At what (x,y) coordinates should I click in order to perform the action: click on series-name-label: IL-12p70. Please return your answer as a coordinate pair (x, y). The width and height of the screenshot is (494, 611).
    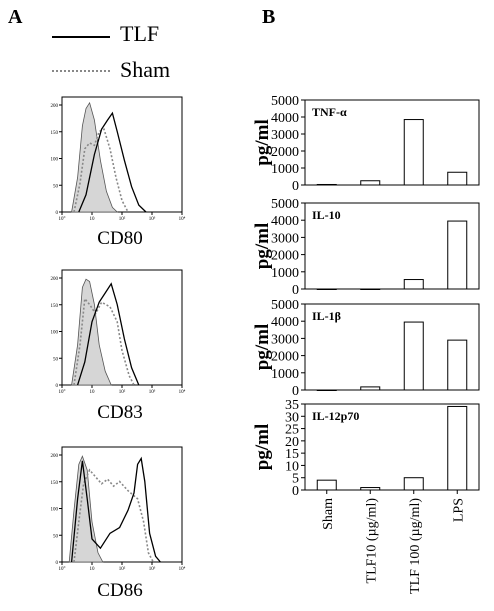
    Looking at the image, I should click on (335, 416).